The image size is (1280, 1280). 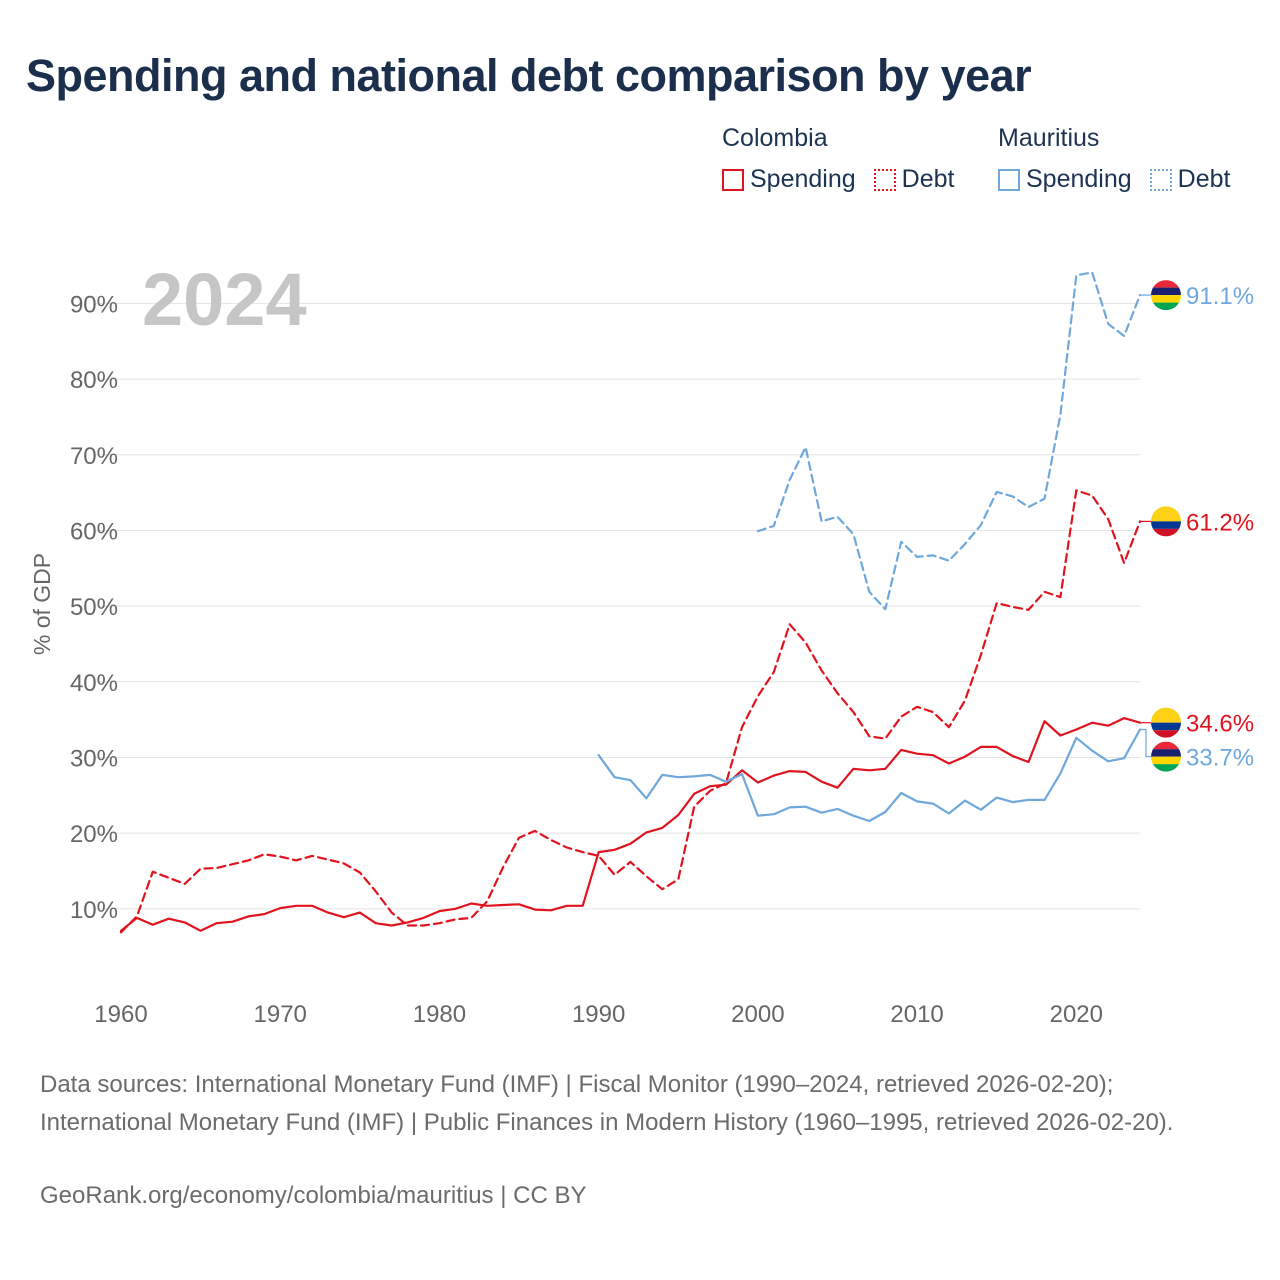 What do you see at coordinates (1220, 724) in the screenshot?
I see `end-value-label: 34.6%` at bounding box center [1220, 724].